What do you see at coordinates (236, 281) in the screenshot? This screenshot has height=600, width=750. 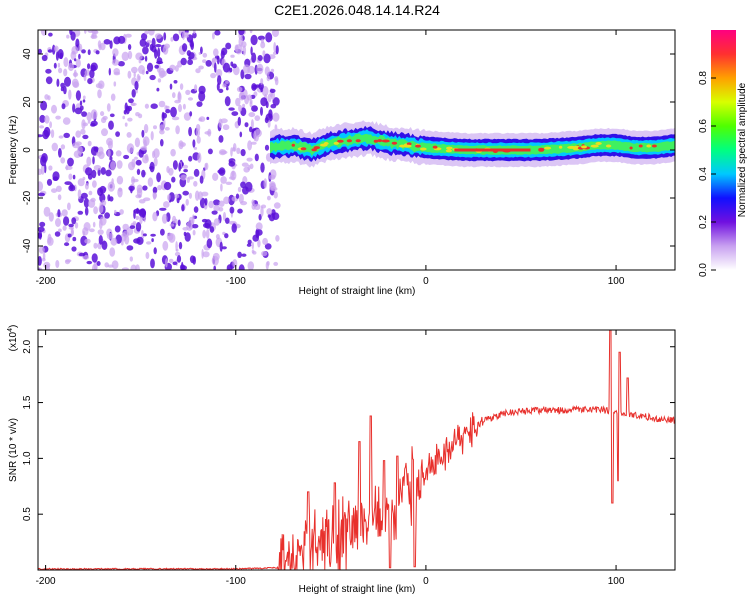 I see `x-tick-label: -100` at bounding box center [236, 281].